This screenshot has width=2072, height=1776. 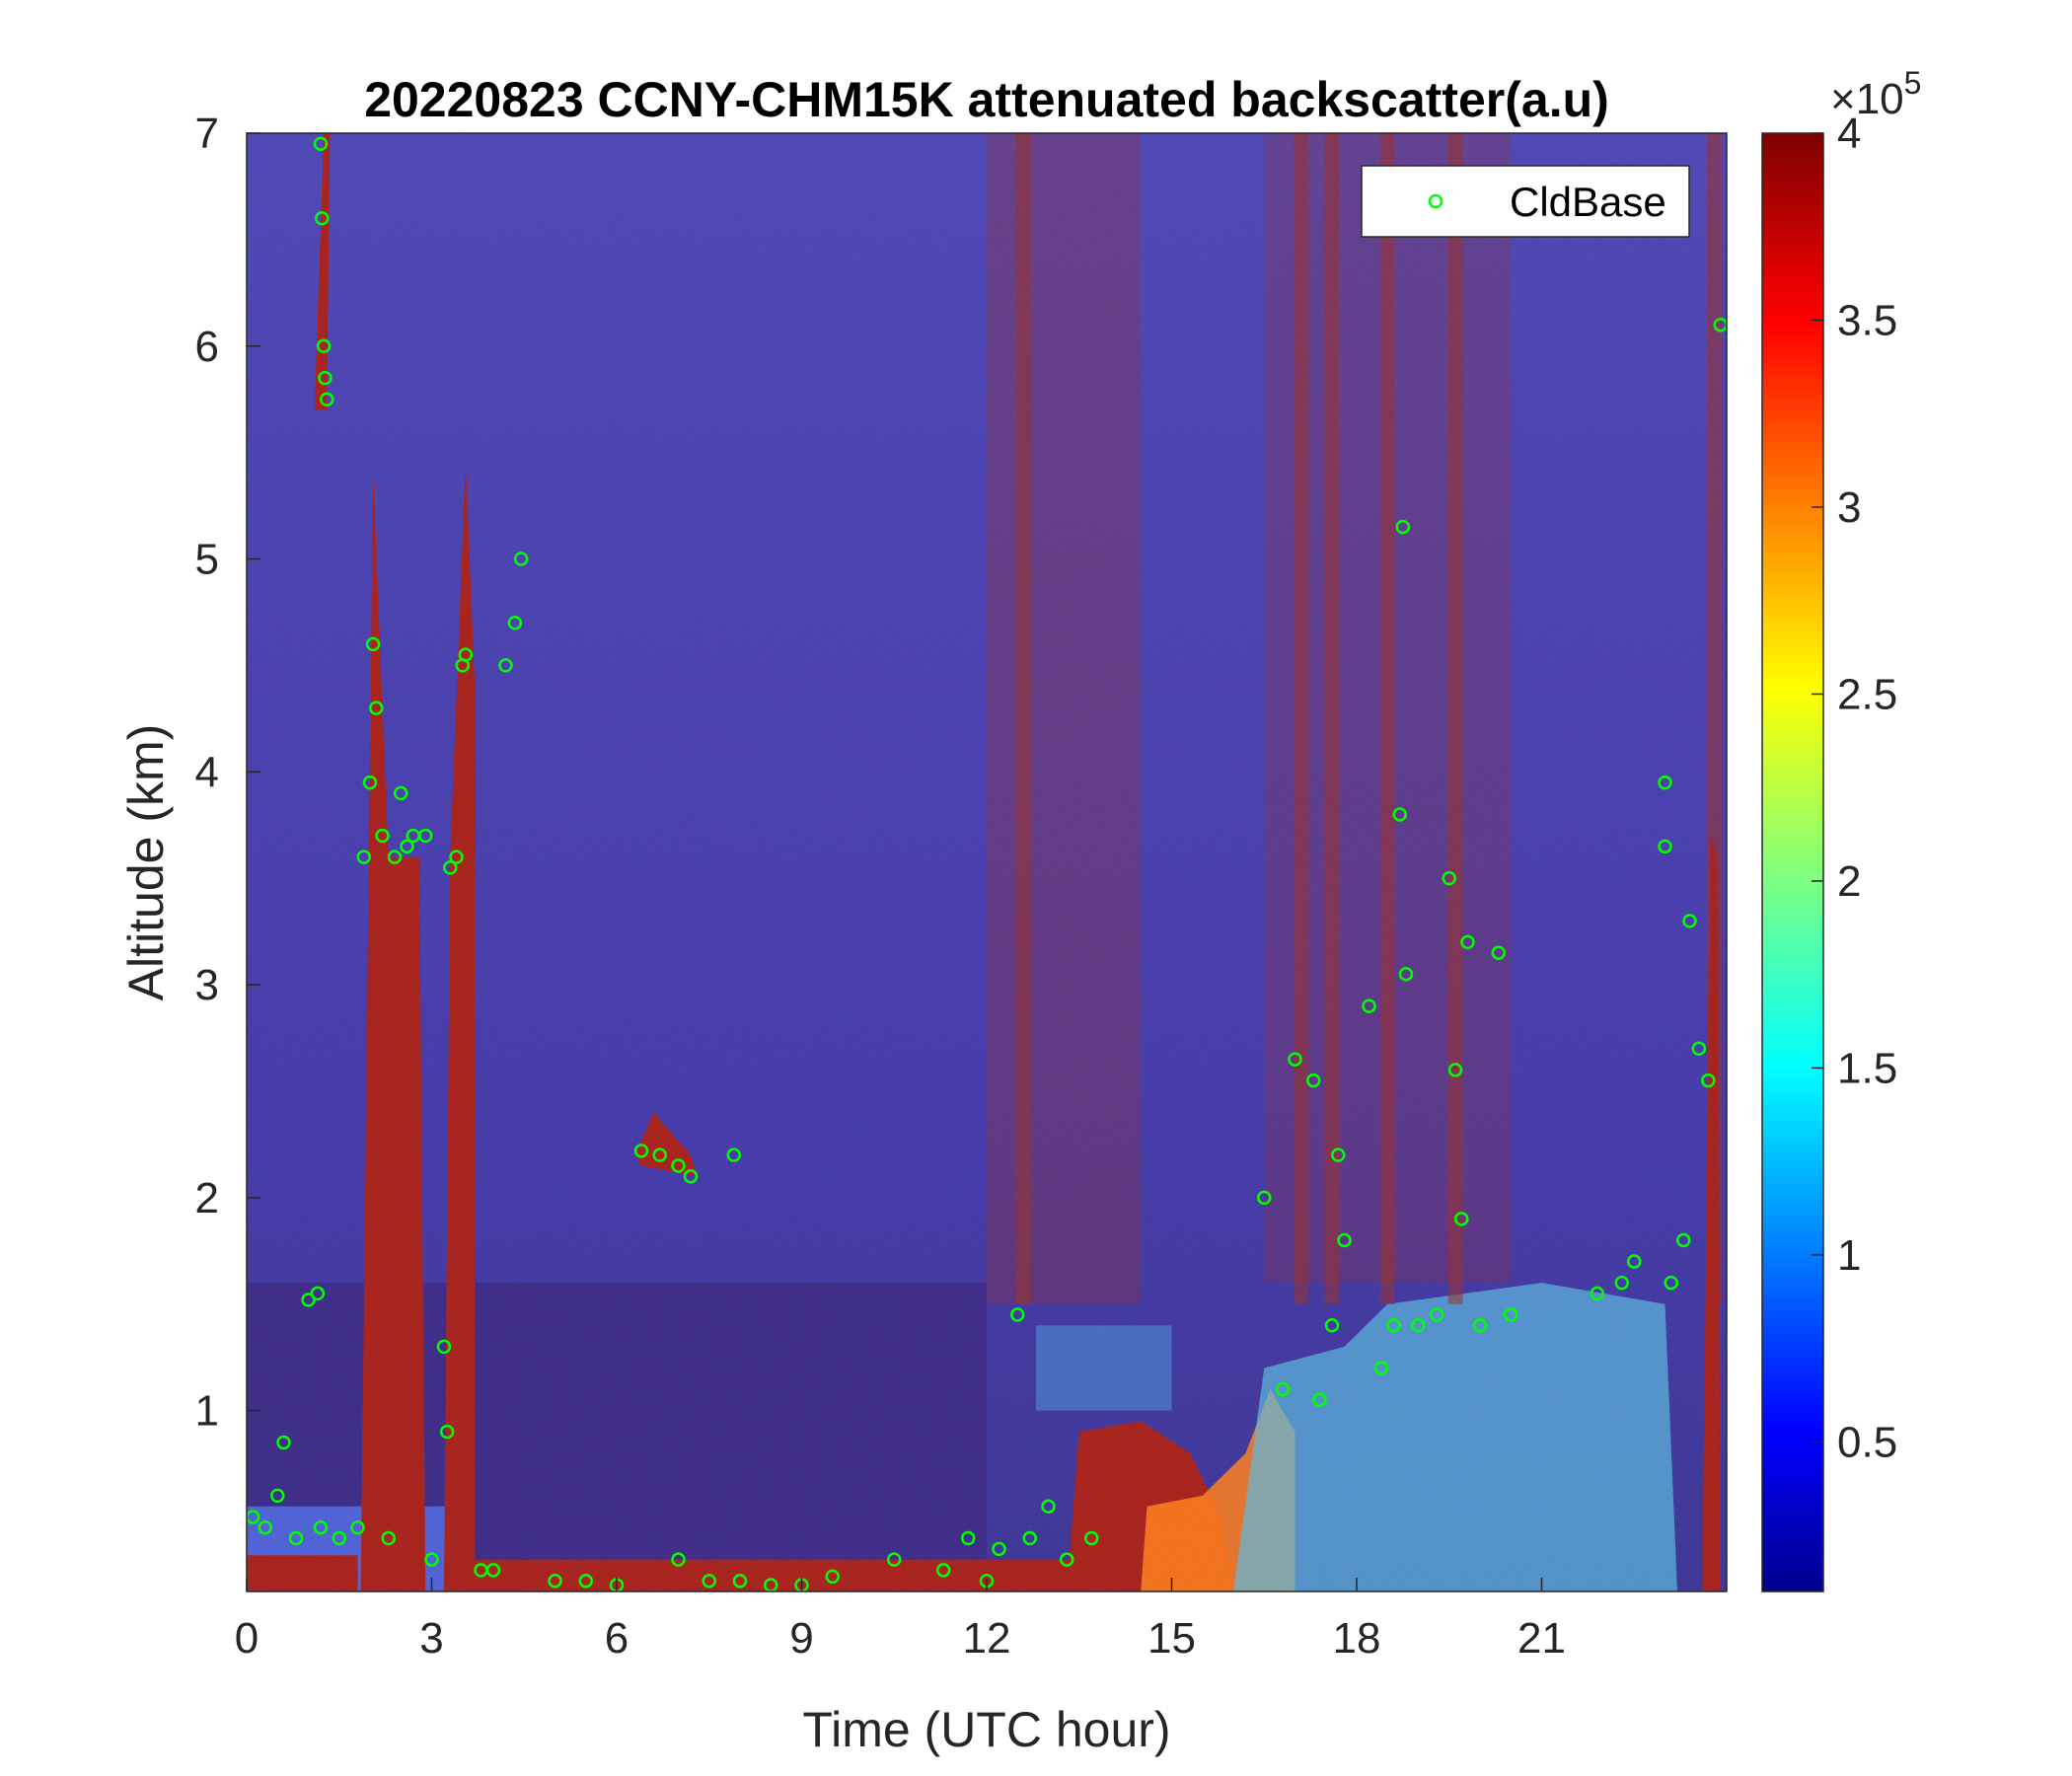 What do you see at coordinates (1542, 1639) in the screenshot?
I see `x-tick-label: 21` at bounding box center [1542, 1639].